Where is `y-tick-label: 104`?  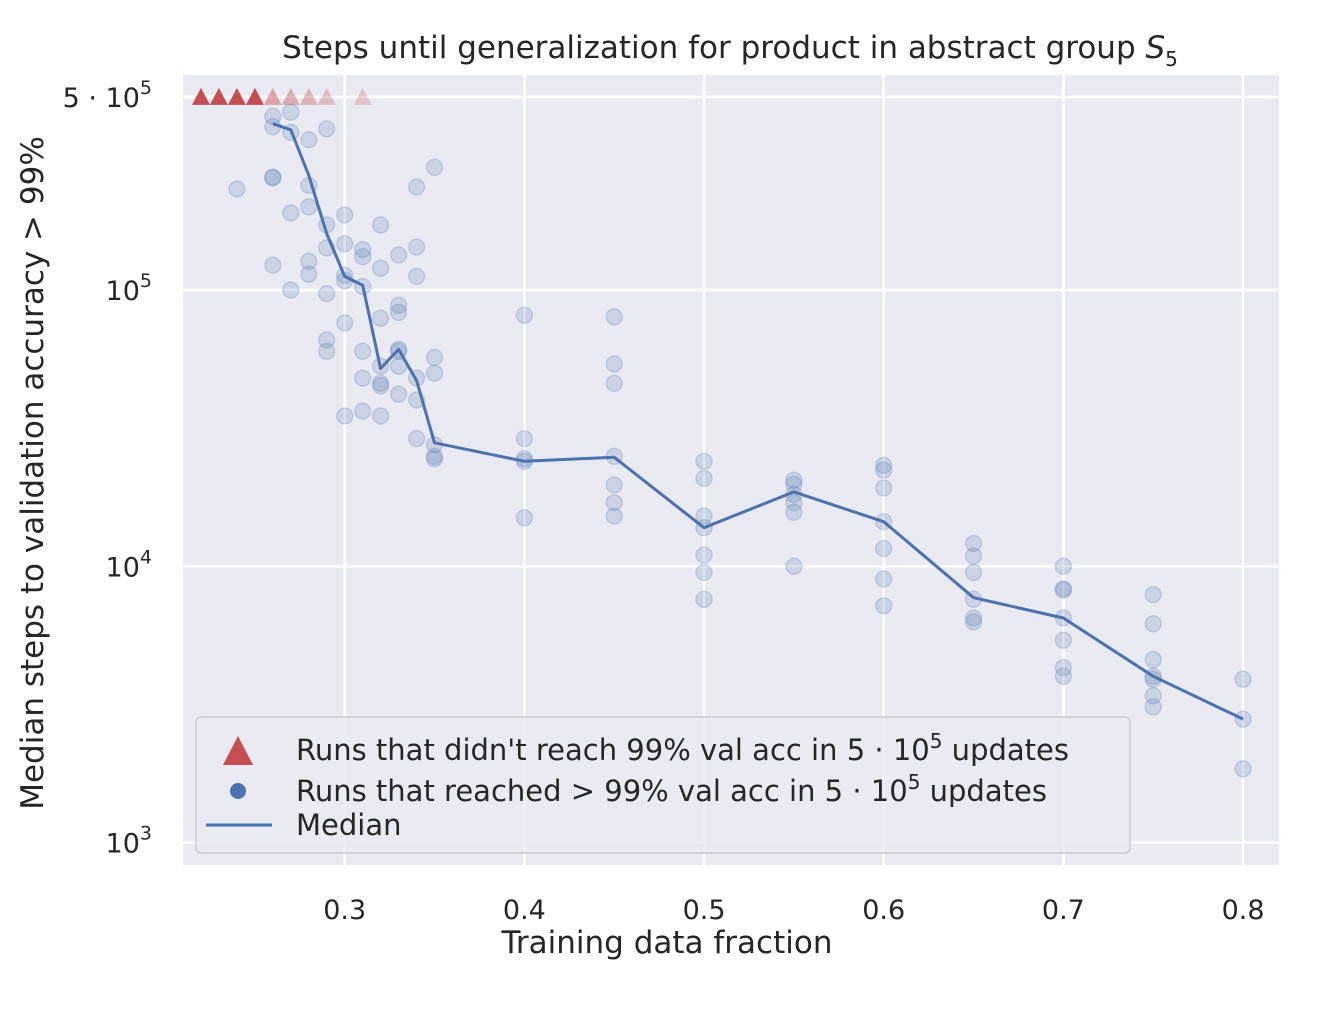 y-tick-label: 104 is located at coordinates (129, 564).